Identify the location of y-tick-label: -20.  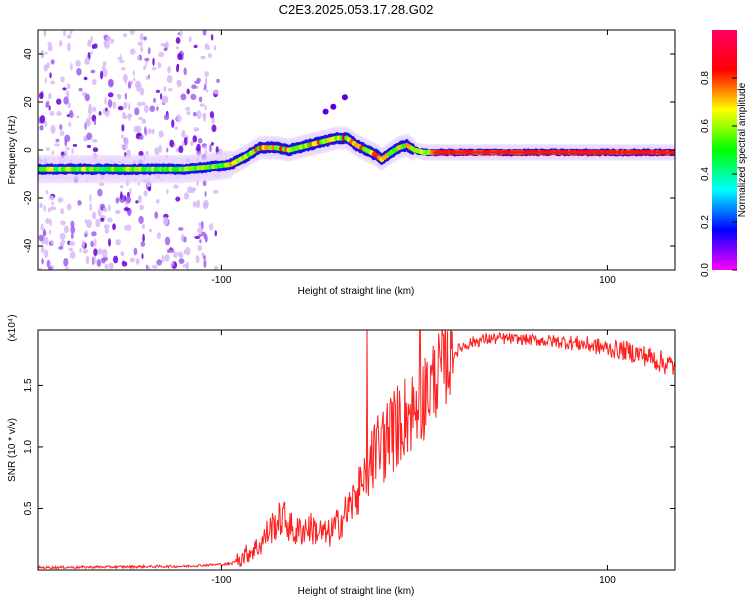
(28, 197).